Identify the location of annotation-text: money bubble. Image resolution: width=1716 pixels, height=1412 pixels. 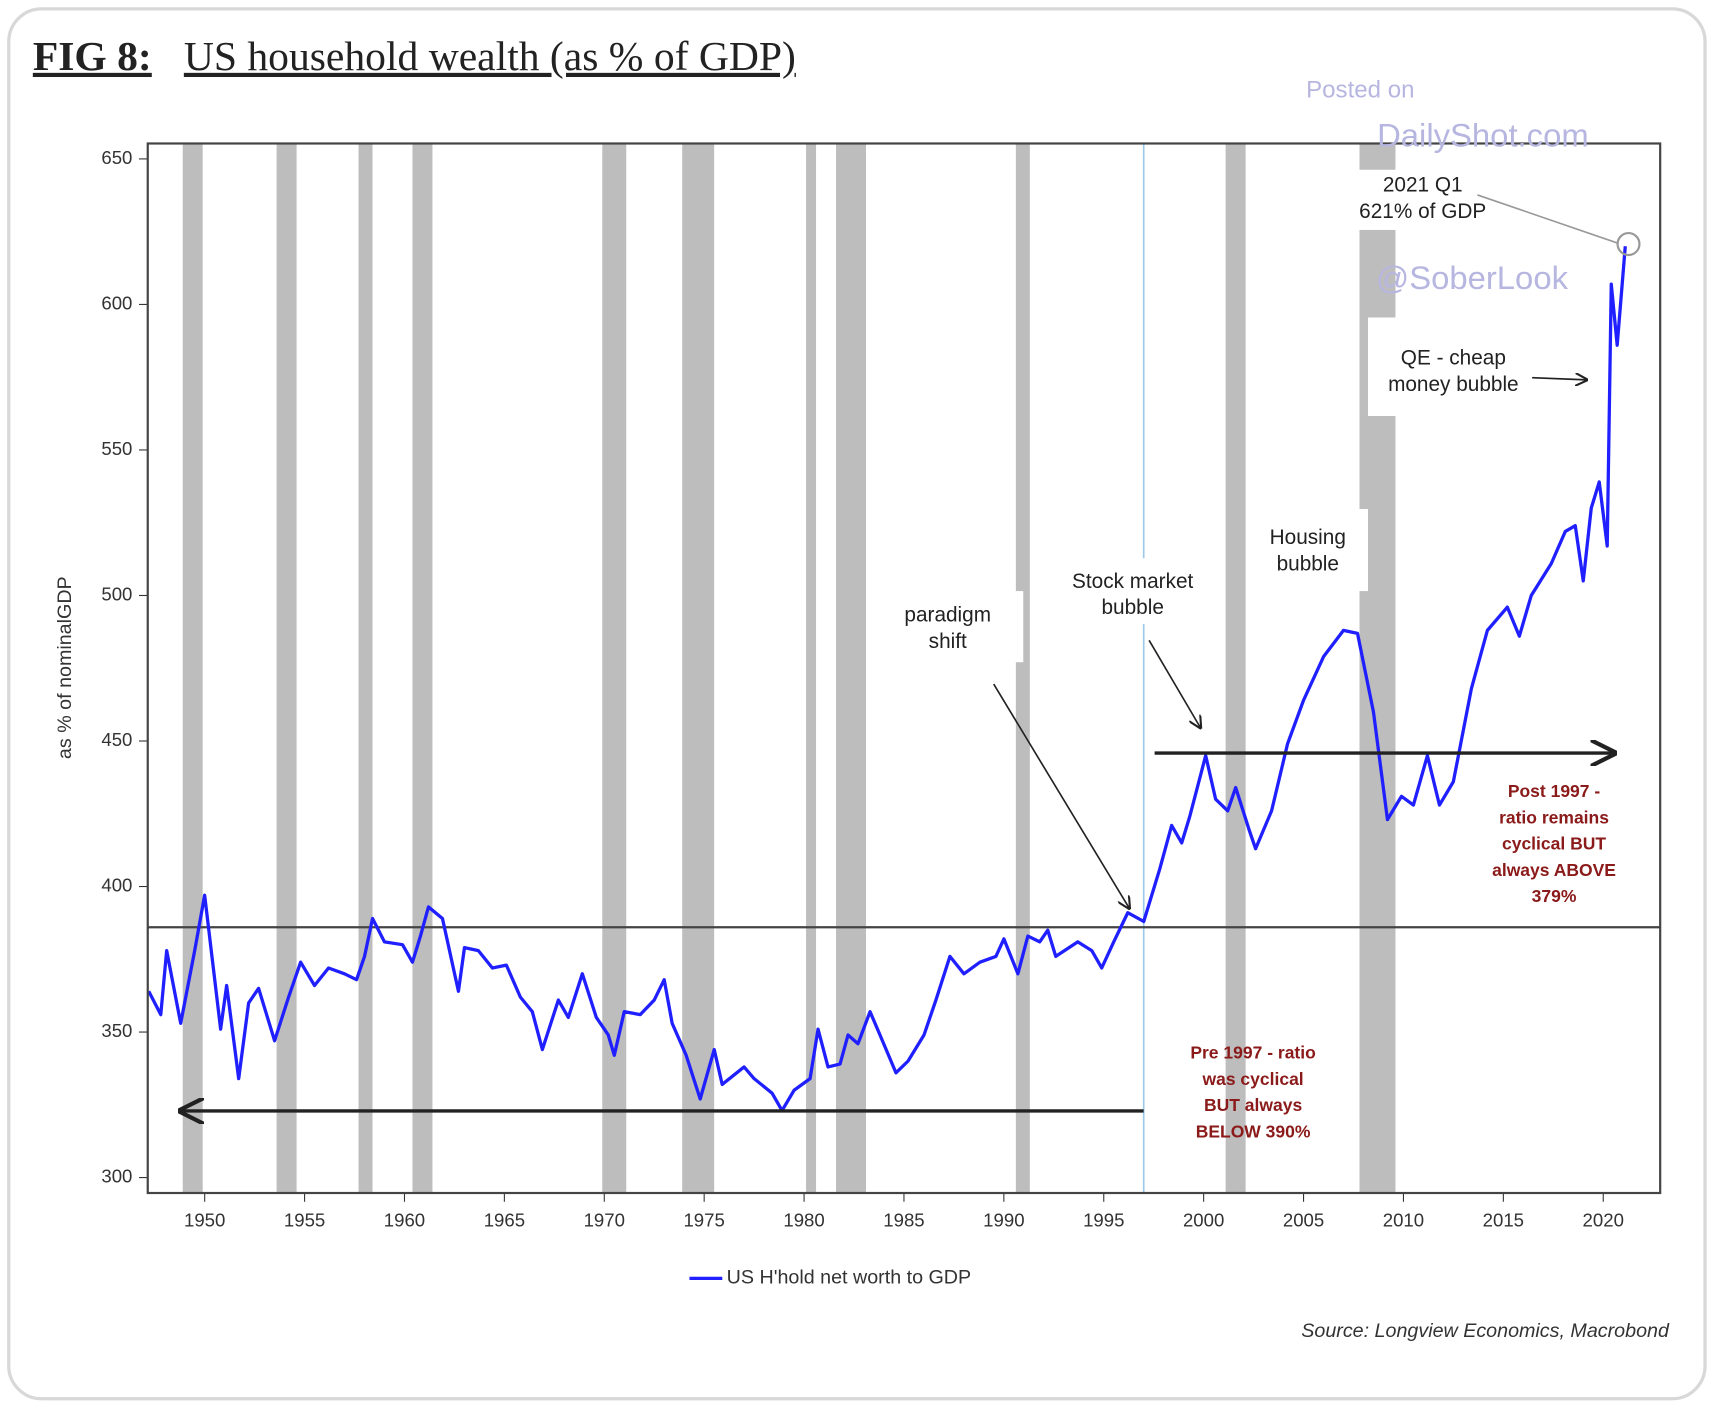
(1453, 384).